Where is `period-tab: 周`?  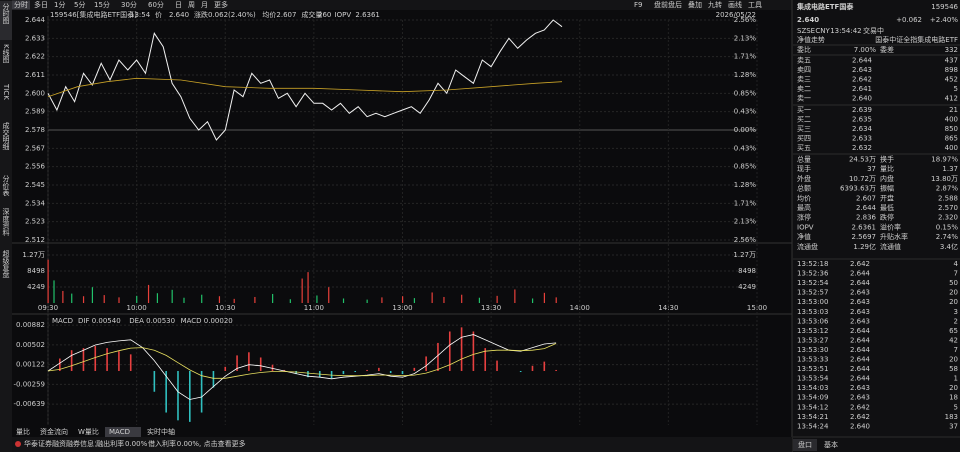 period-tab: 周 is located at coordinates (191, 5).